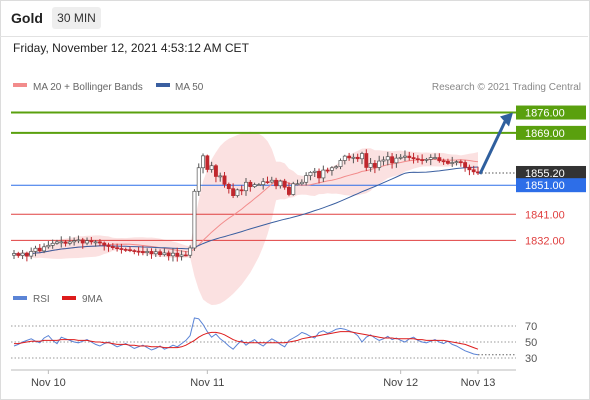 This screenshot has width=590, height=400. Describe the element at coordinates (551, 172) in the screenshot. I see `current-price-box` at that location.